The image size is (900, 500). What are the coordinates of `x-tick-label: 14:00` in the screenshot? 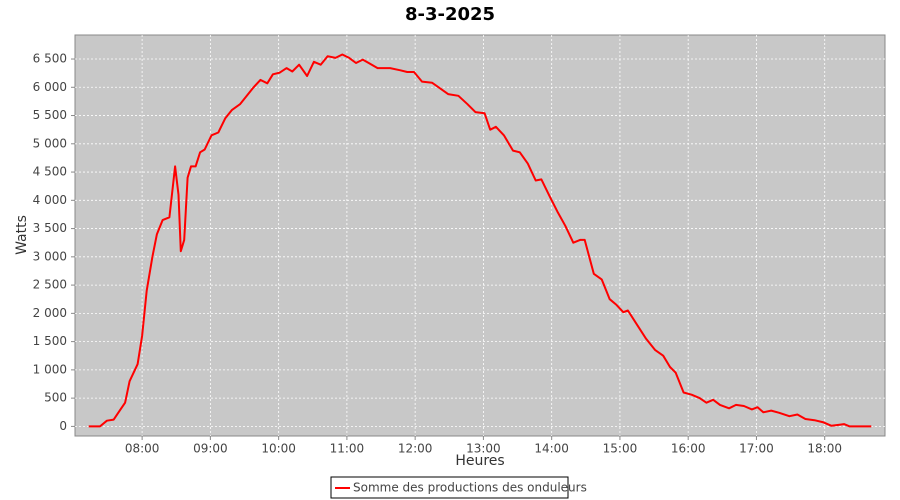 It's located at (551, 449).